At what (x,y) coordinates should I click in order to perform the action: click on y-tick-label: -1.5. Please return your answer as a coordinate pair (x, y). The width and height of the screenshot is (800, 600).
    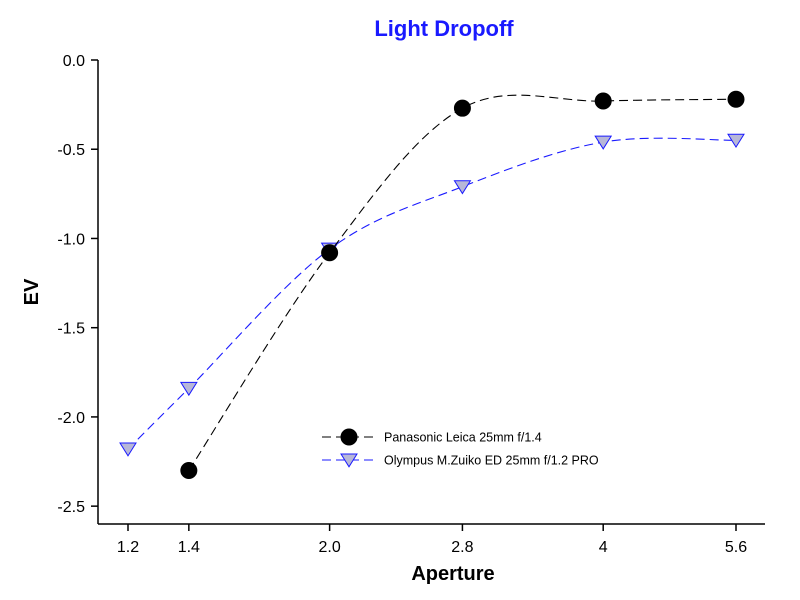
    Looking at the image, I should click on (71, 329).